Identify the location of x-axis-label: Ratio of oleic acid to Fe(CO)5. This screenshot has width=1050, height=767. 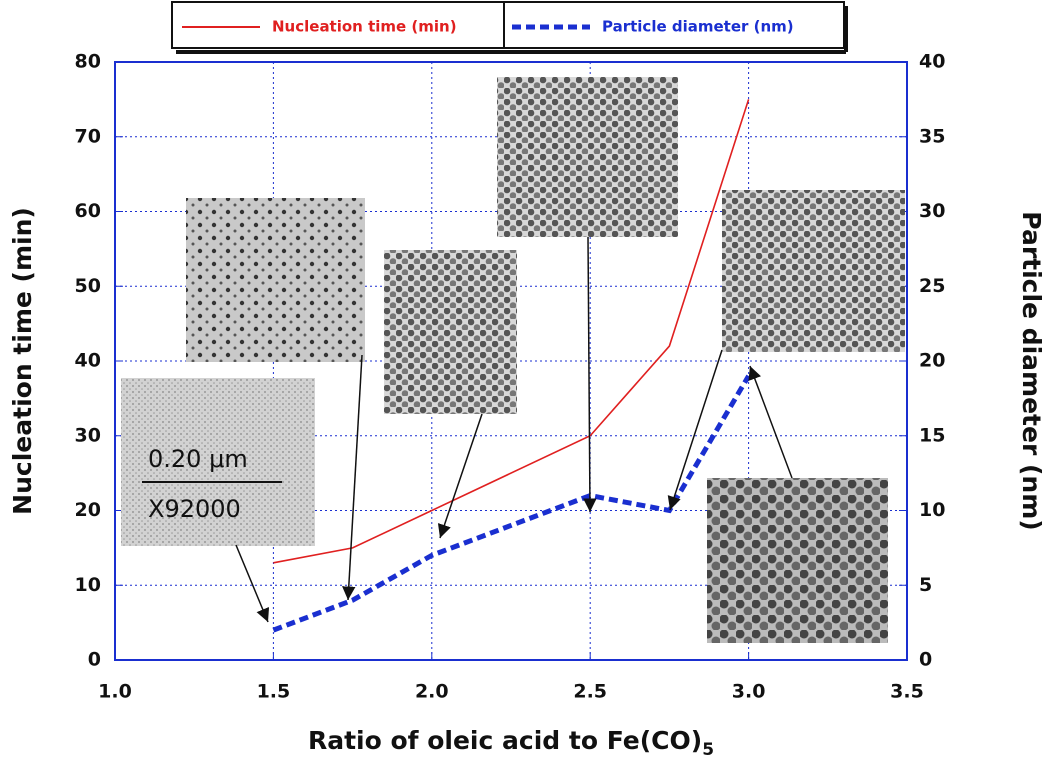
(511, 743).